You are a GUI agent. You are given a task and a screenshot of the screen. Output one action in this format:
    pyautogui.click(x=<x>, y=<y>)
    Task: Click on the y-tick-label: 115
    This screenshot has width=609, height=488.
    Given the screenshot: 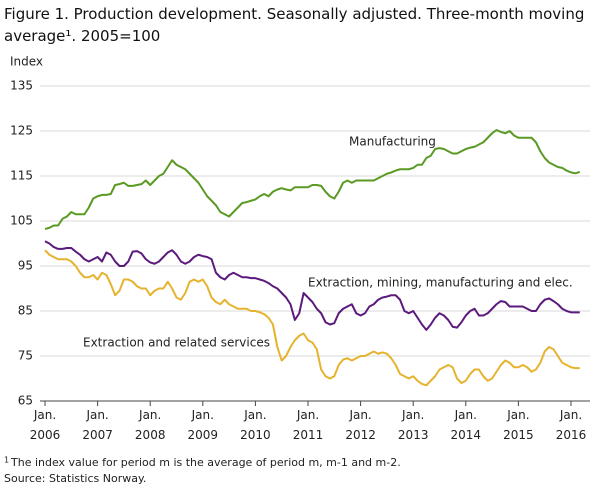 What is the action you would take?
    pyautogui.click(x=21, y=176)
    